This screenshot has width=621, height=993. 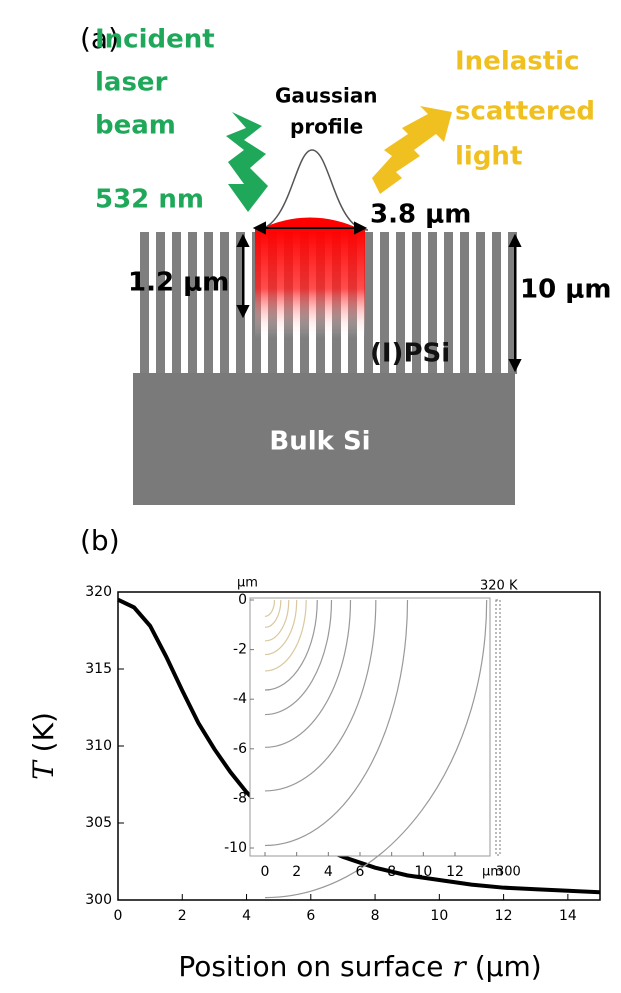 What do you see at coordinates (98, 746) in the screenshot?
I see `y-tick-label: 310` at bounding box center [98, 746].